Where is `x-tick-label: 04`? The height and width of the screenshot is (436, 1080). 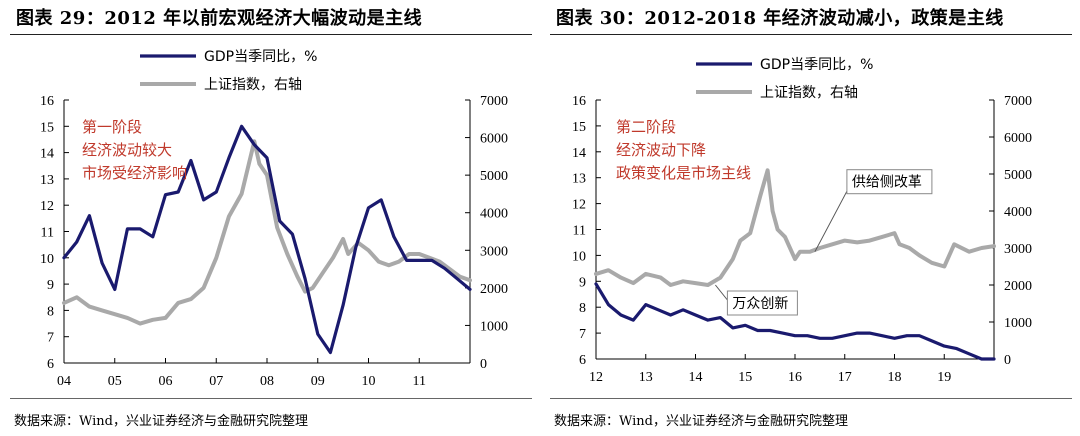 x-tick-label: 04 is located at coordinates (64, 381).